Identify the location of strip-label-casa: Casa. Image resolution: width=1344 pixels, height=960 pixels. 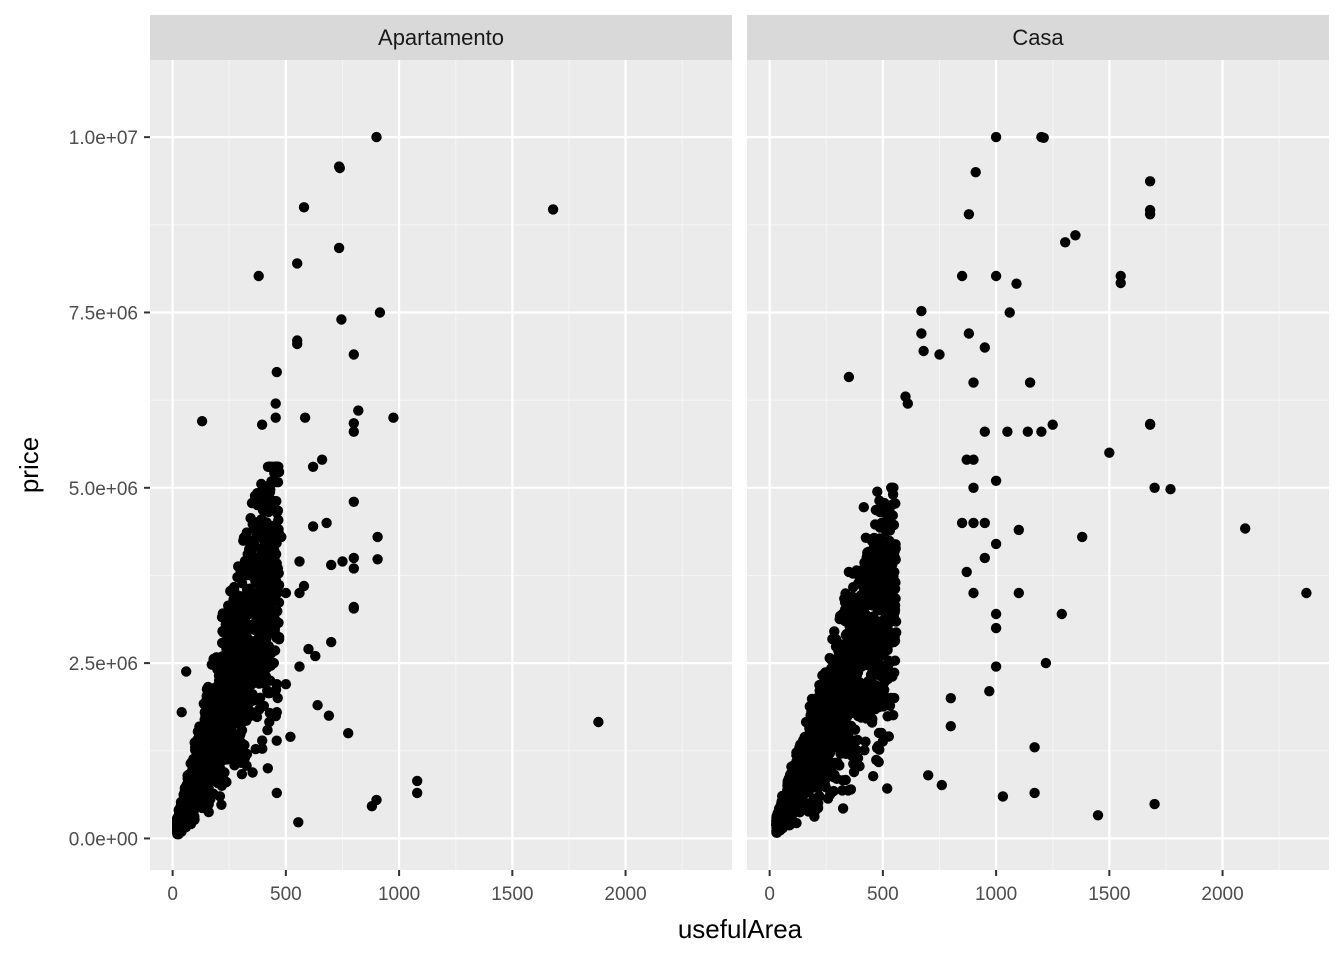
(1038, 37).